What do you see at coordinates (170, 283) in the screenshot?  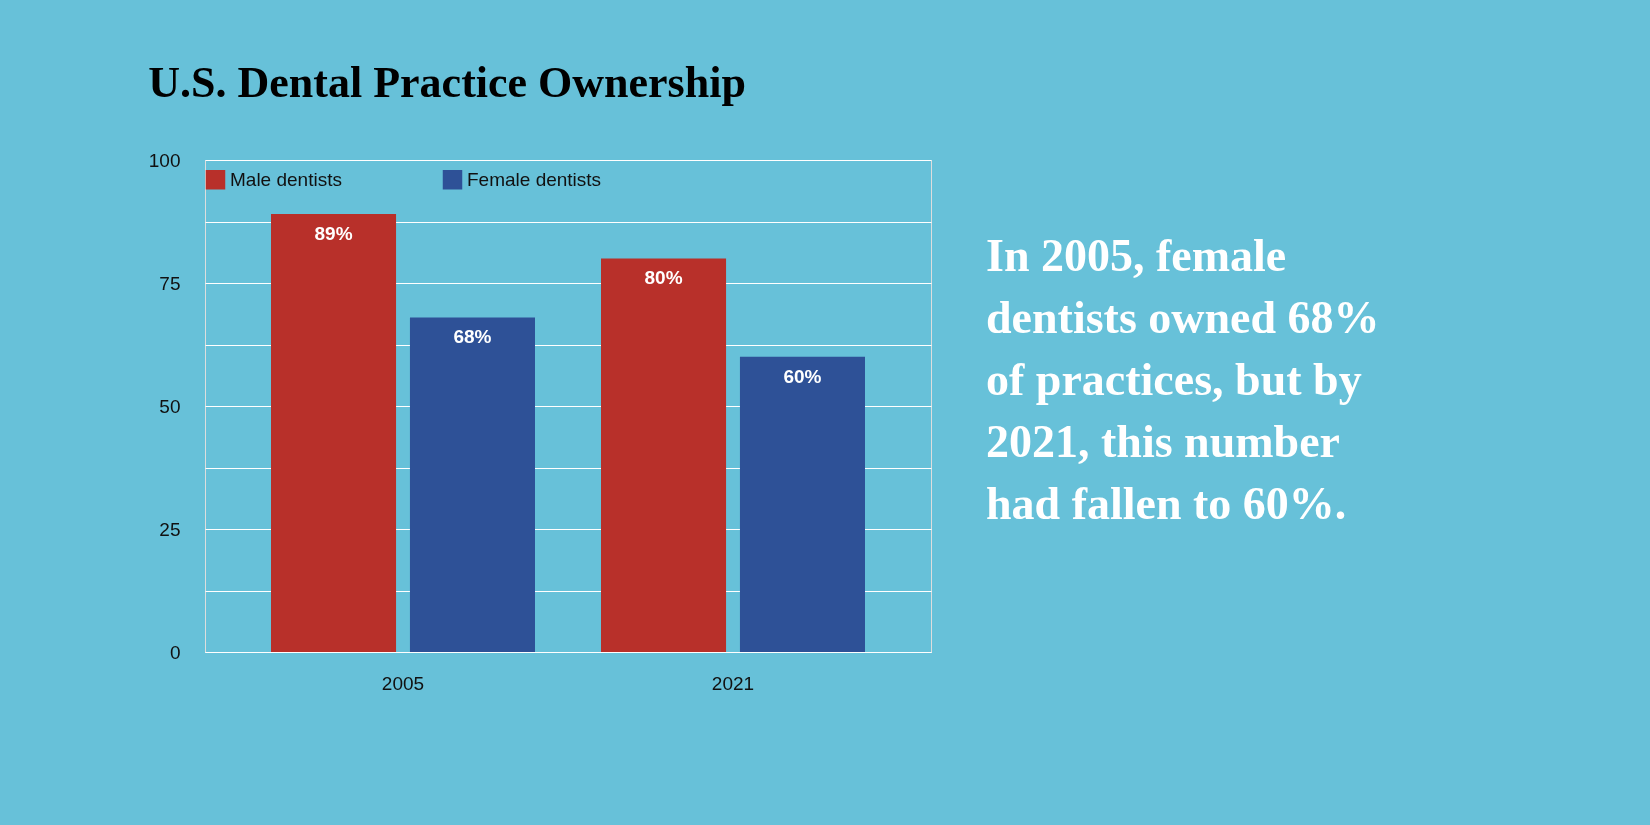 I see `y-tick-label: 75` at bounding box center [170, 283].